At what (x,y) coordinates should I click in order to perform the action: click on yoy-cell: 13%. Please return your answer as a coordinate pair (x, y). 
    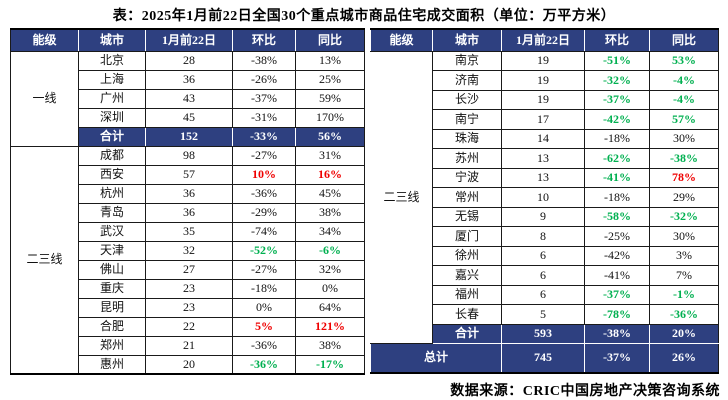
    Looking at the image, I should click on (330, 60).